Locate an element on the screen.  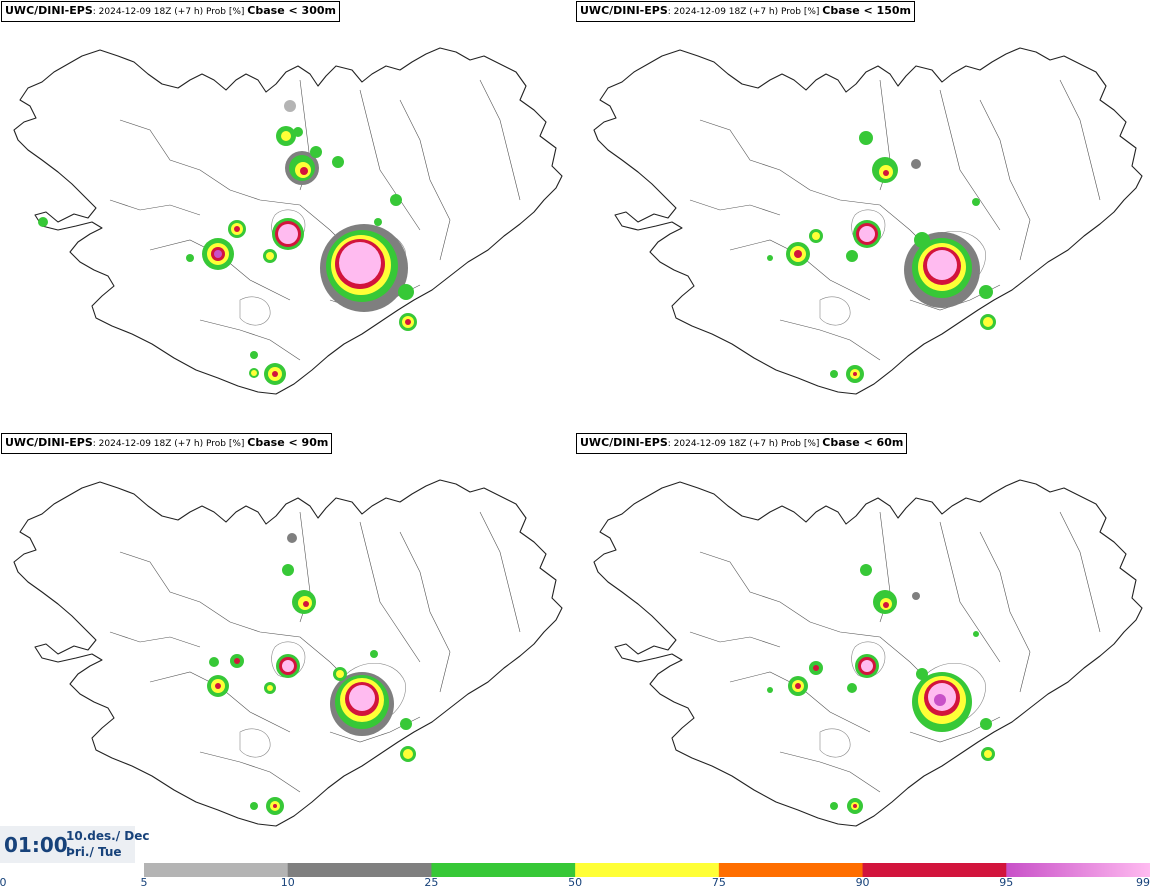
colorbar-tick-label: 75 is located at coordinates (718, 882).